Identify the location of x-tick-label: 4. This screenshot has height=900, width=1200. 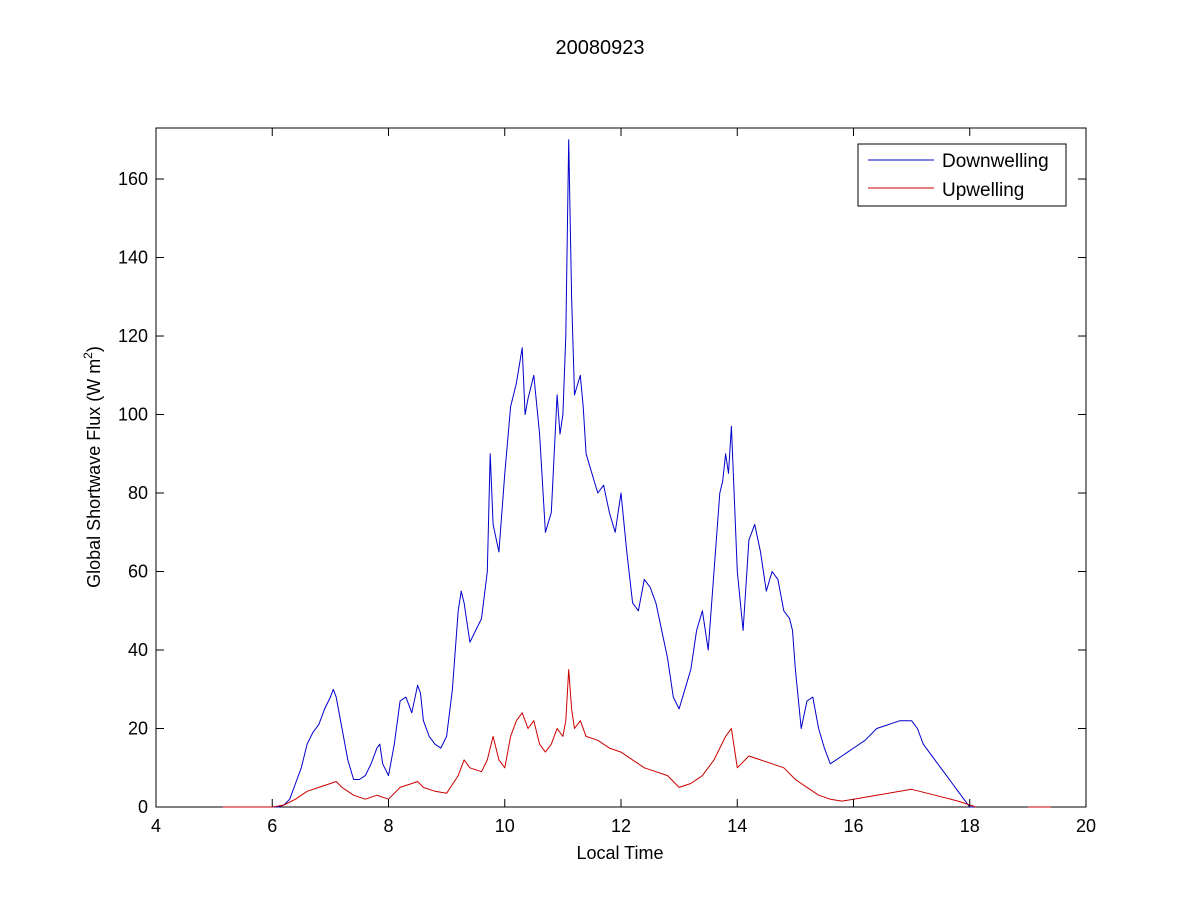
(156, 826).